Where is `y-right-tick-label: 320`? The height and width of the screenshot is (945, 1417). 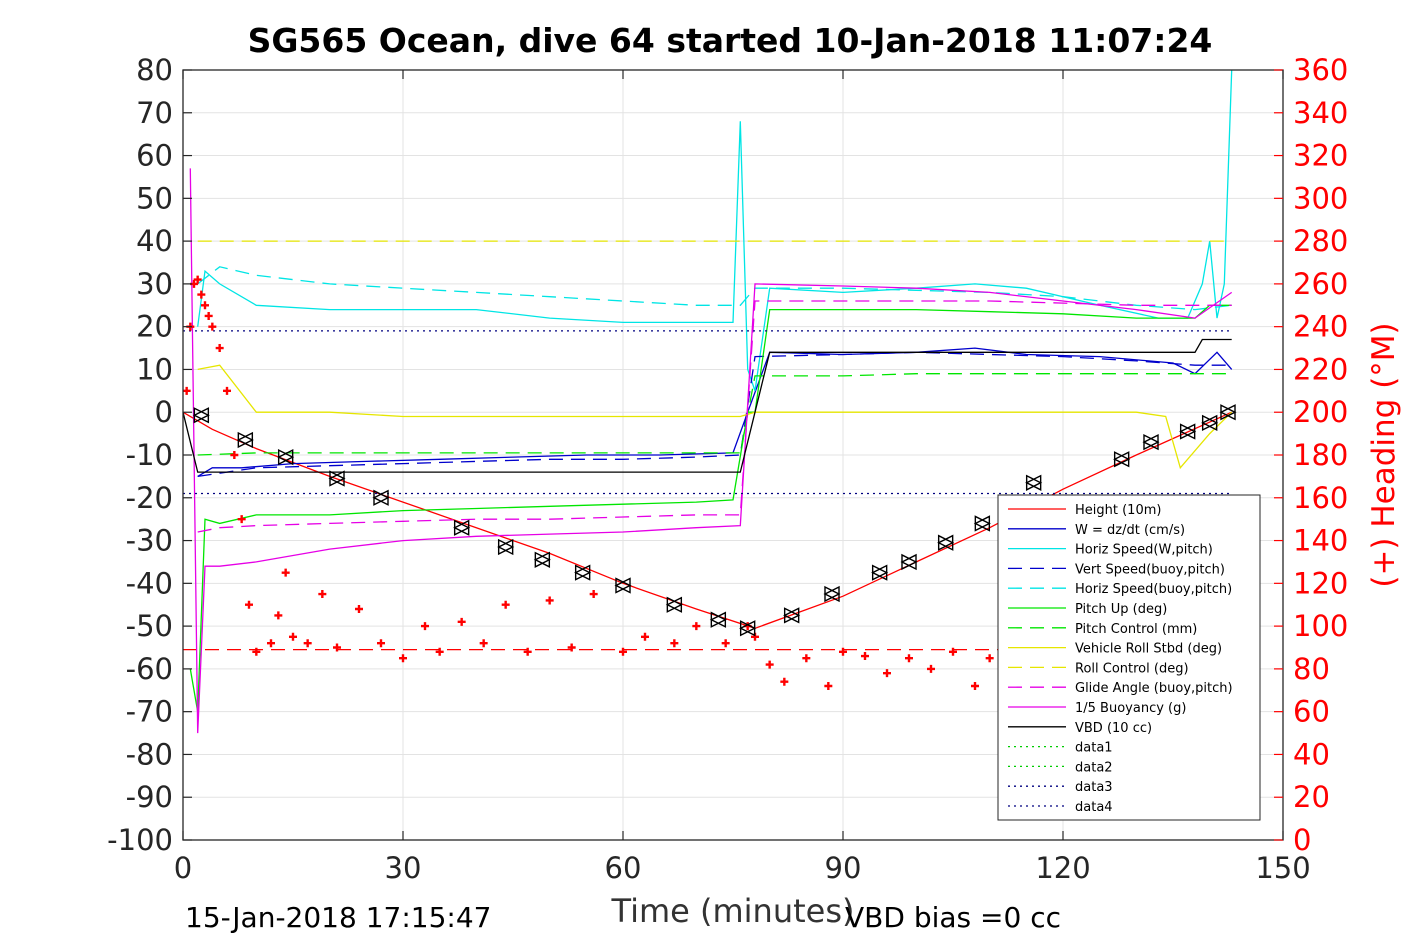
y-right-tick-label: 320 is located at coordinates (1320, 156).